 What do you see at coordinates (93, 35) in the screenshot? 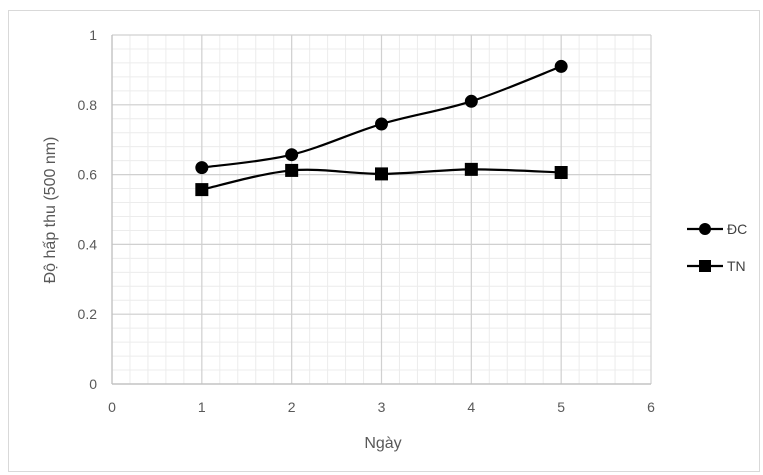
I see `y-tick-label: 1` at bounding box center [93, 35].